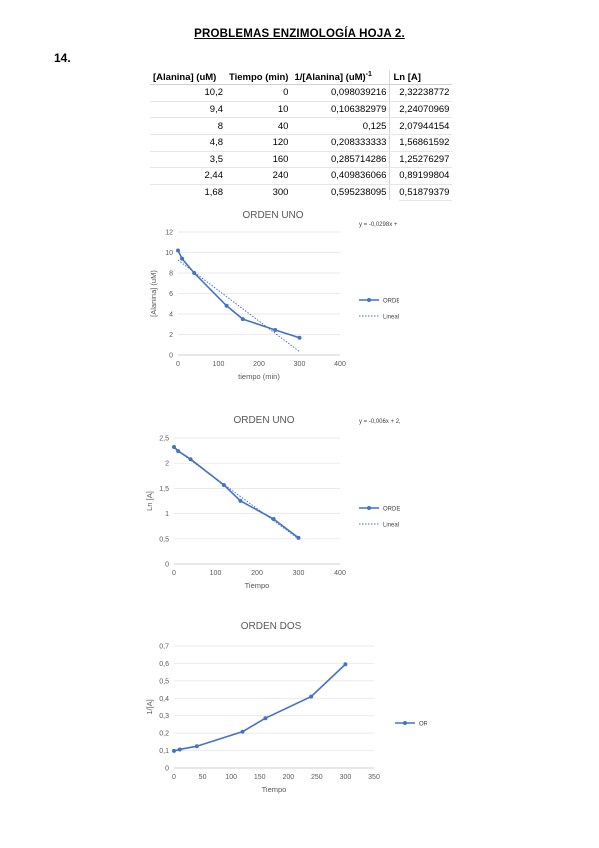 The image size is (599, 848). Describe the element at coordinates (421, 110) in the screenshot. I see `table-cell: 2,24070969` at that location.